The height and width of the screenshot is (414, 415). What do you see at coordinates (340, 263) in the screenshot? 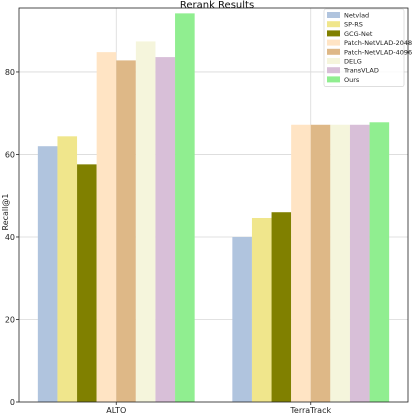
I see `bar-delg-terratrack` at bounding box center [340, 263].